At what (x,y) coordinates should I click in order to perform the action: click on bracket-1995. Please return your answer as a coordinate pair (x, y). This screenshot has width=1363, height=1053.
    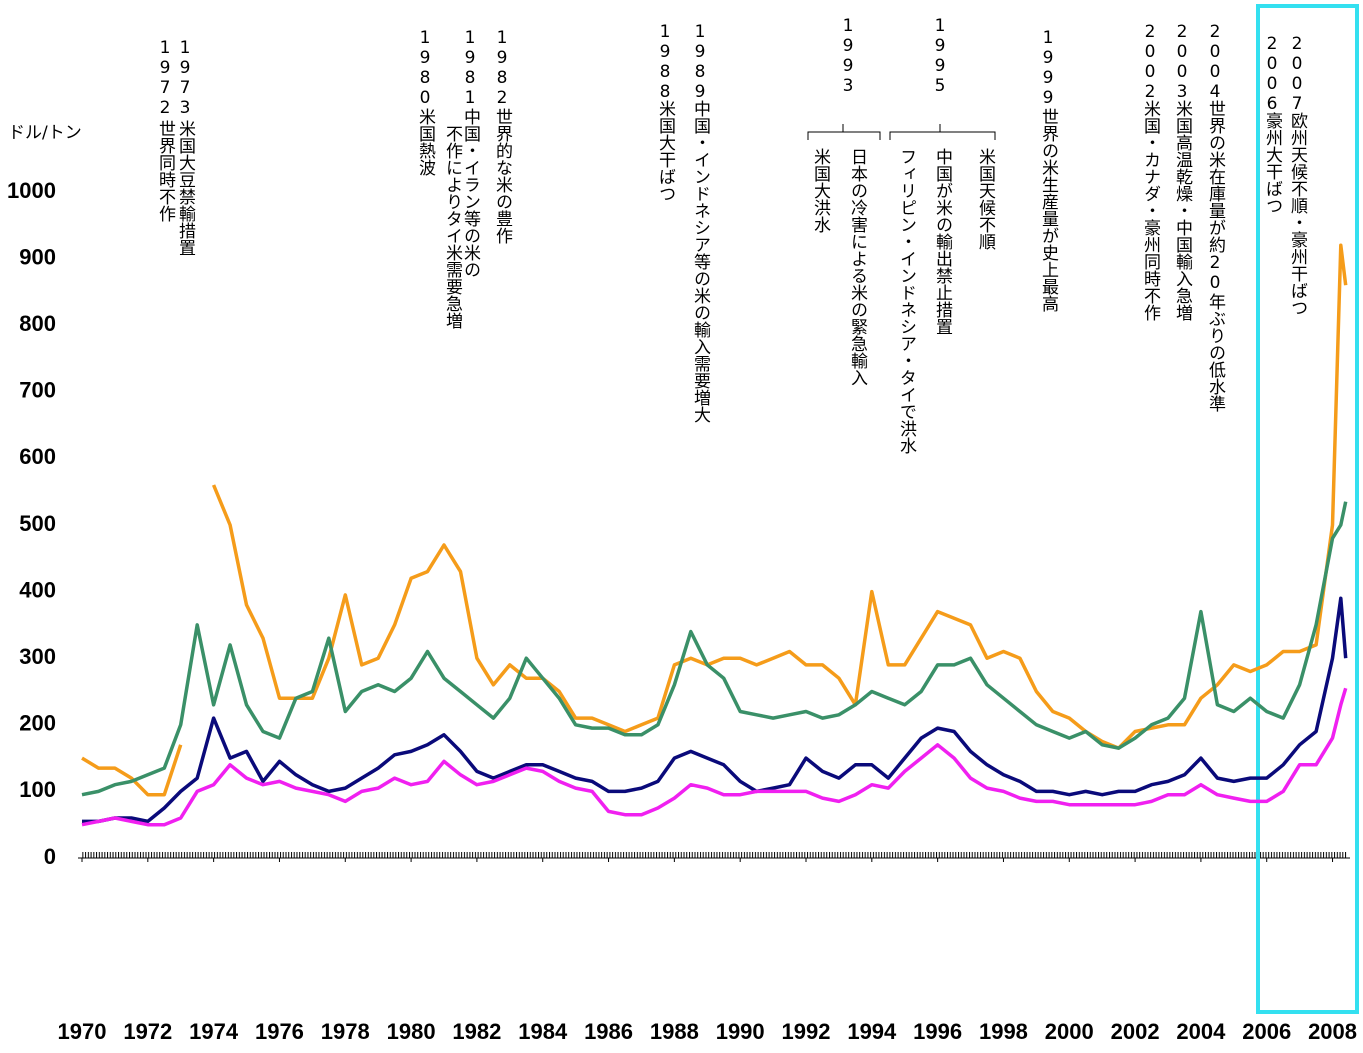
    Looking at the image, I should click on (942, 132).